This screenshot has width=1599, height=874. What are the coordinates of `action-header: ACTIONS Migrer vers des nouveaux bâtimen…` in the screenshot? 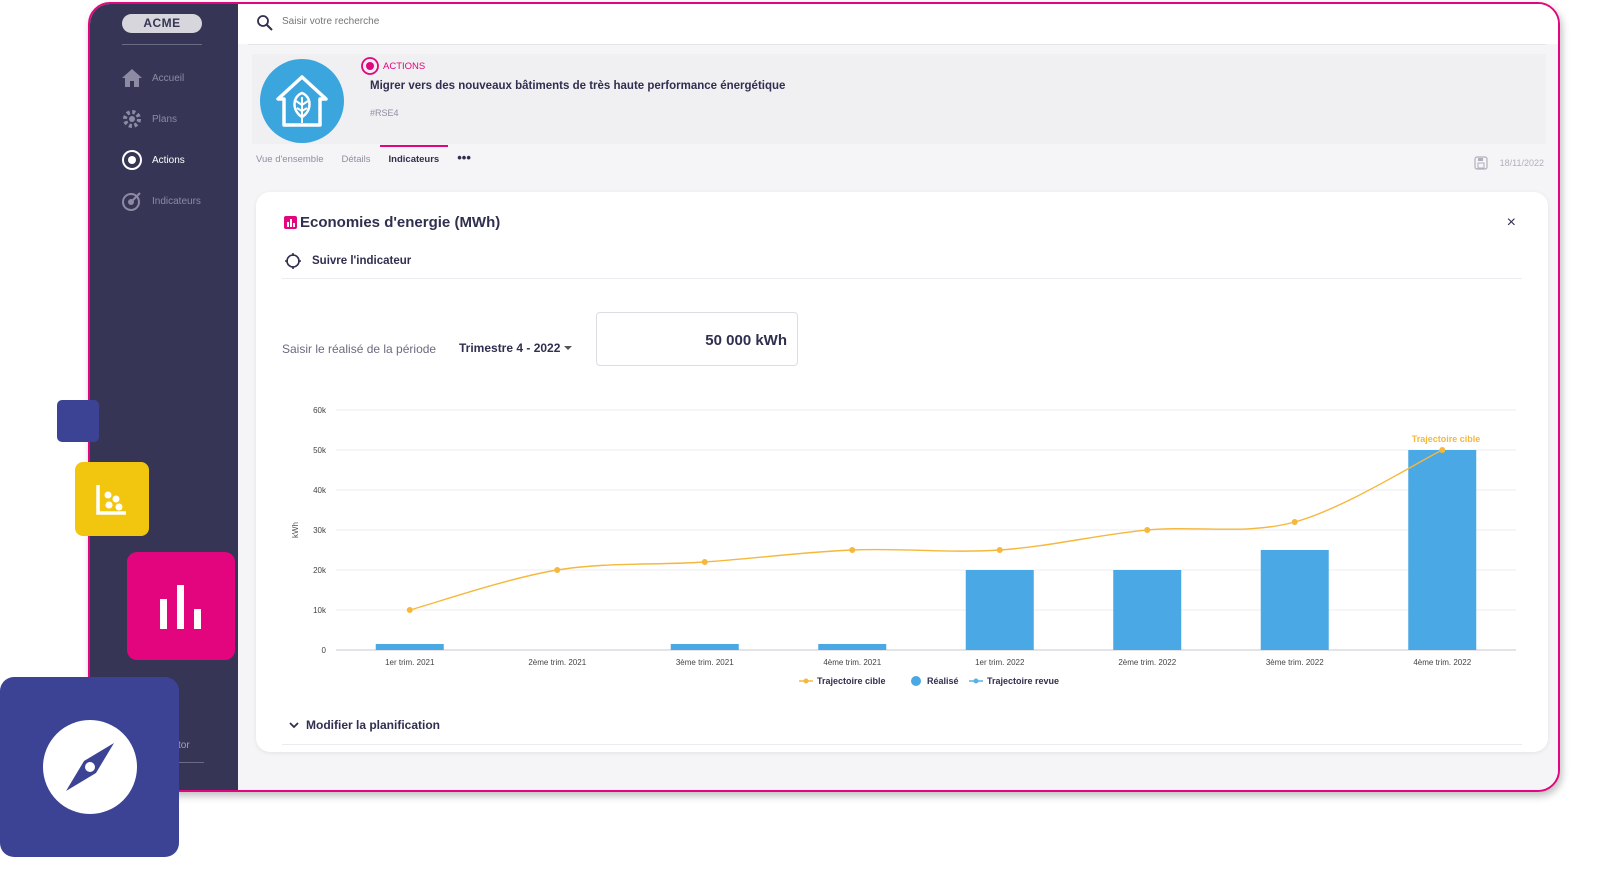 It's located at (899, 99).